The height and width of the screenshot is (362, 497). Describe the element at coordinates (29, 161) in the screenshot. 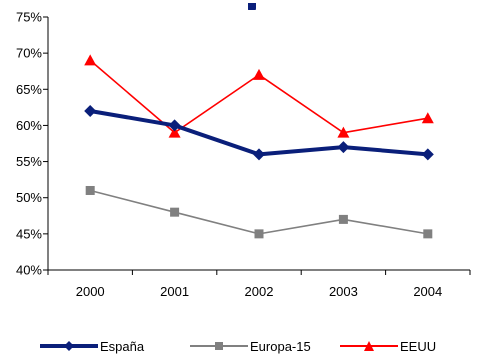

I see `y-tick-label: 55%` at that location.